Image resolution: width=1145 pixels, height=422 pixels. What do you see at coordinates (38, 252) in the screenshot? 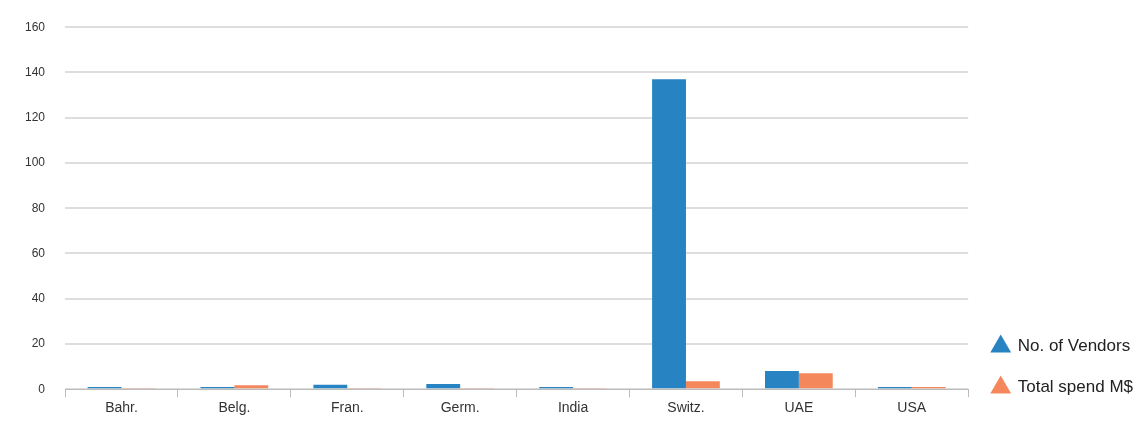
I see `y-tick-label: 60` at bounding box center [38, 252].